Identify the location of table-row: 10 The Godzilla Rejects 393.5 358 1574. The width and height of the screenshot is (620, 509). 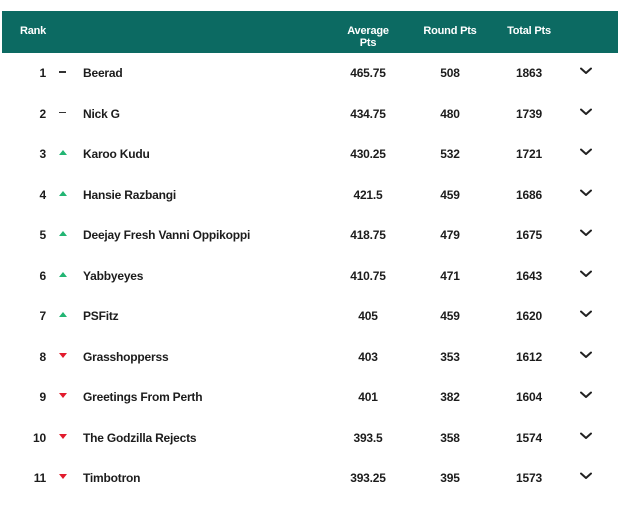
(310, 438).